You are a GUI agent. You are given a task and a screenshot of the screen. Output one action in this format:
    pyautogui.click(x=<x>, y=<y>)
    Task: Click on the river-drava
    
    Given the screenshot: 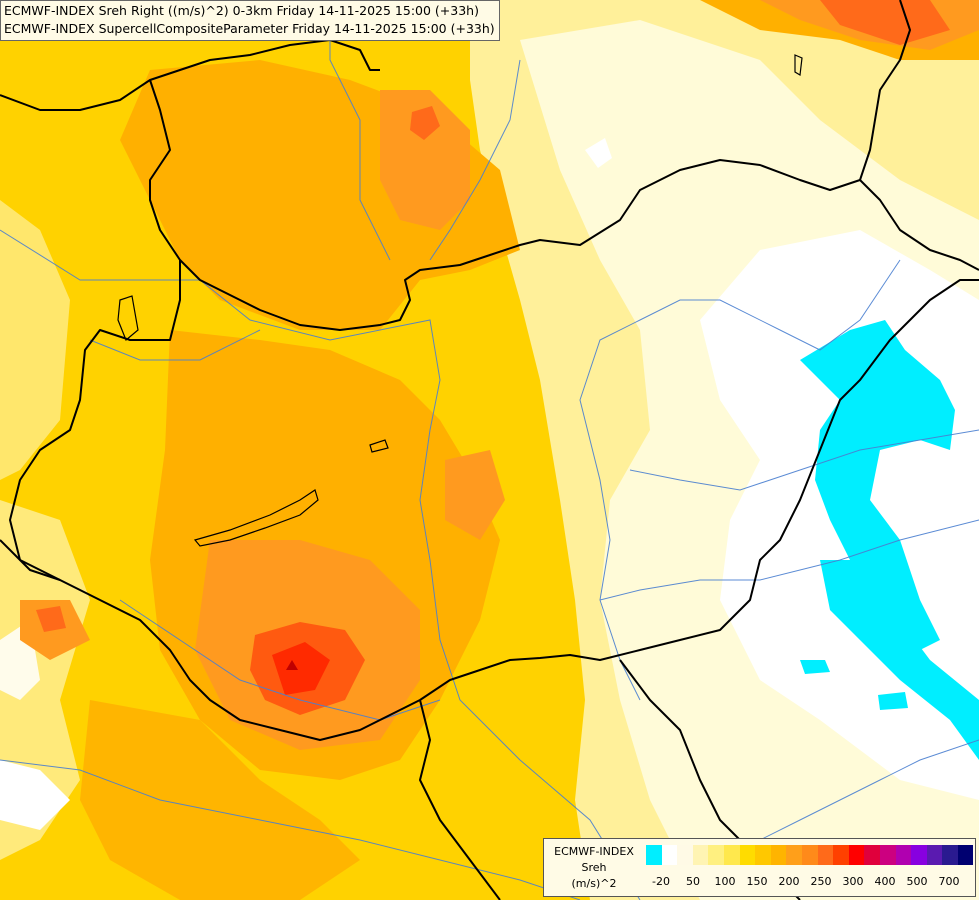 What is the action you would take?
    pyautogui.click(x=280, y=660)
    